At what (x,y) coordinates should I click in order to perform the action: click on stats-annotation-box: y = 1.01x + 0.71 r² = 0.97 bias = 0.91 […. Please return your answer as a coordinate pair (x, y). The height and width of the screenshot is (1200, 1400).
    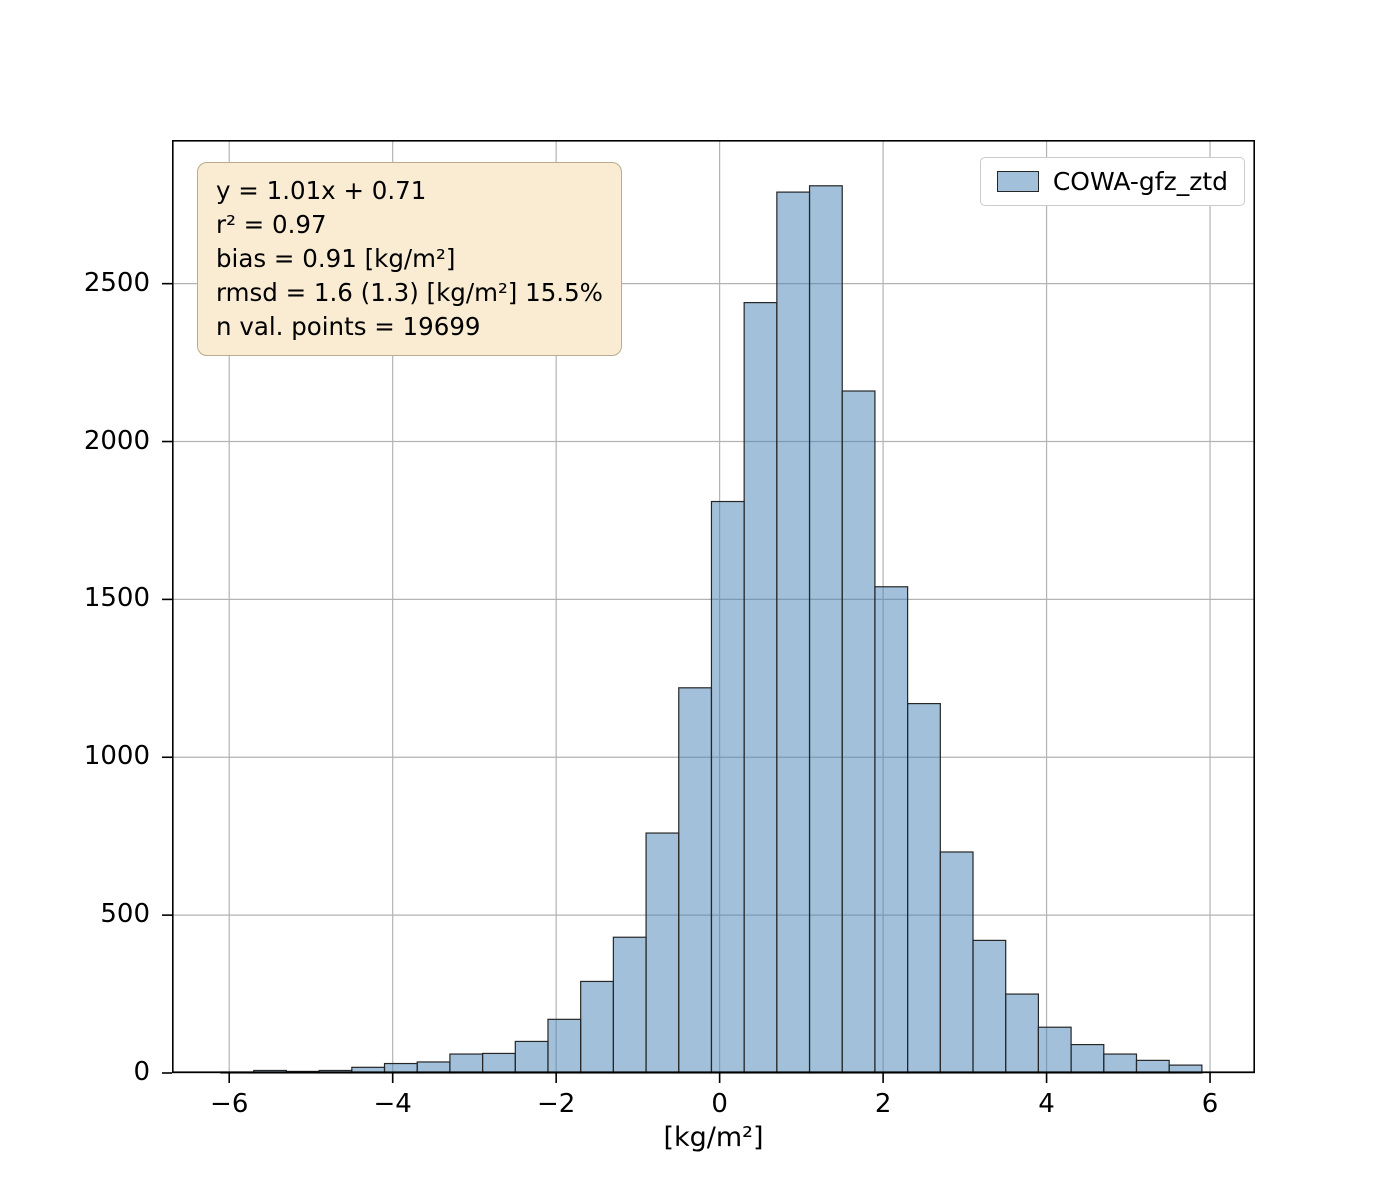
    Looking at the image, I should click on (409, 259).